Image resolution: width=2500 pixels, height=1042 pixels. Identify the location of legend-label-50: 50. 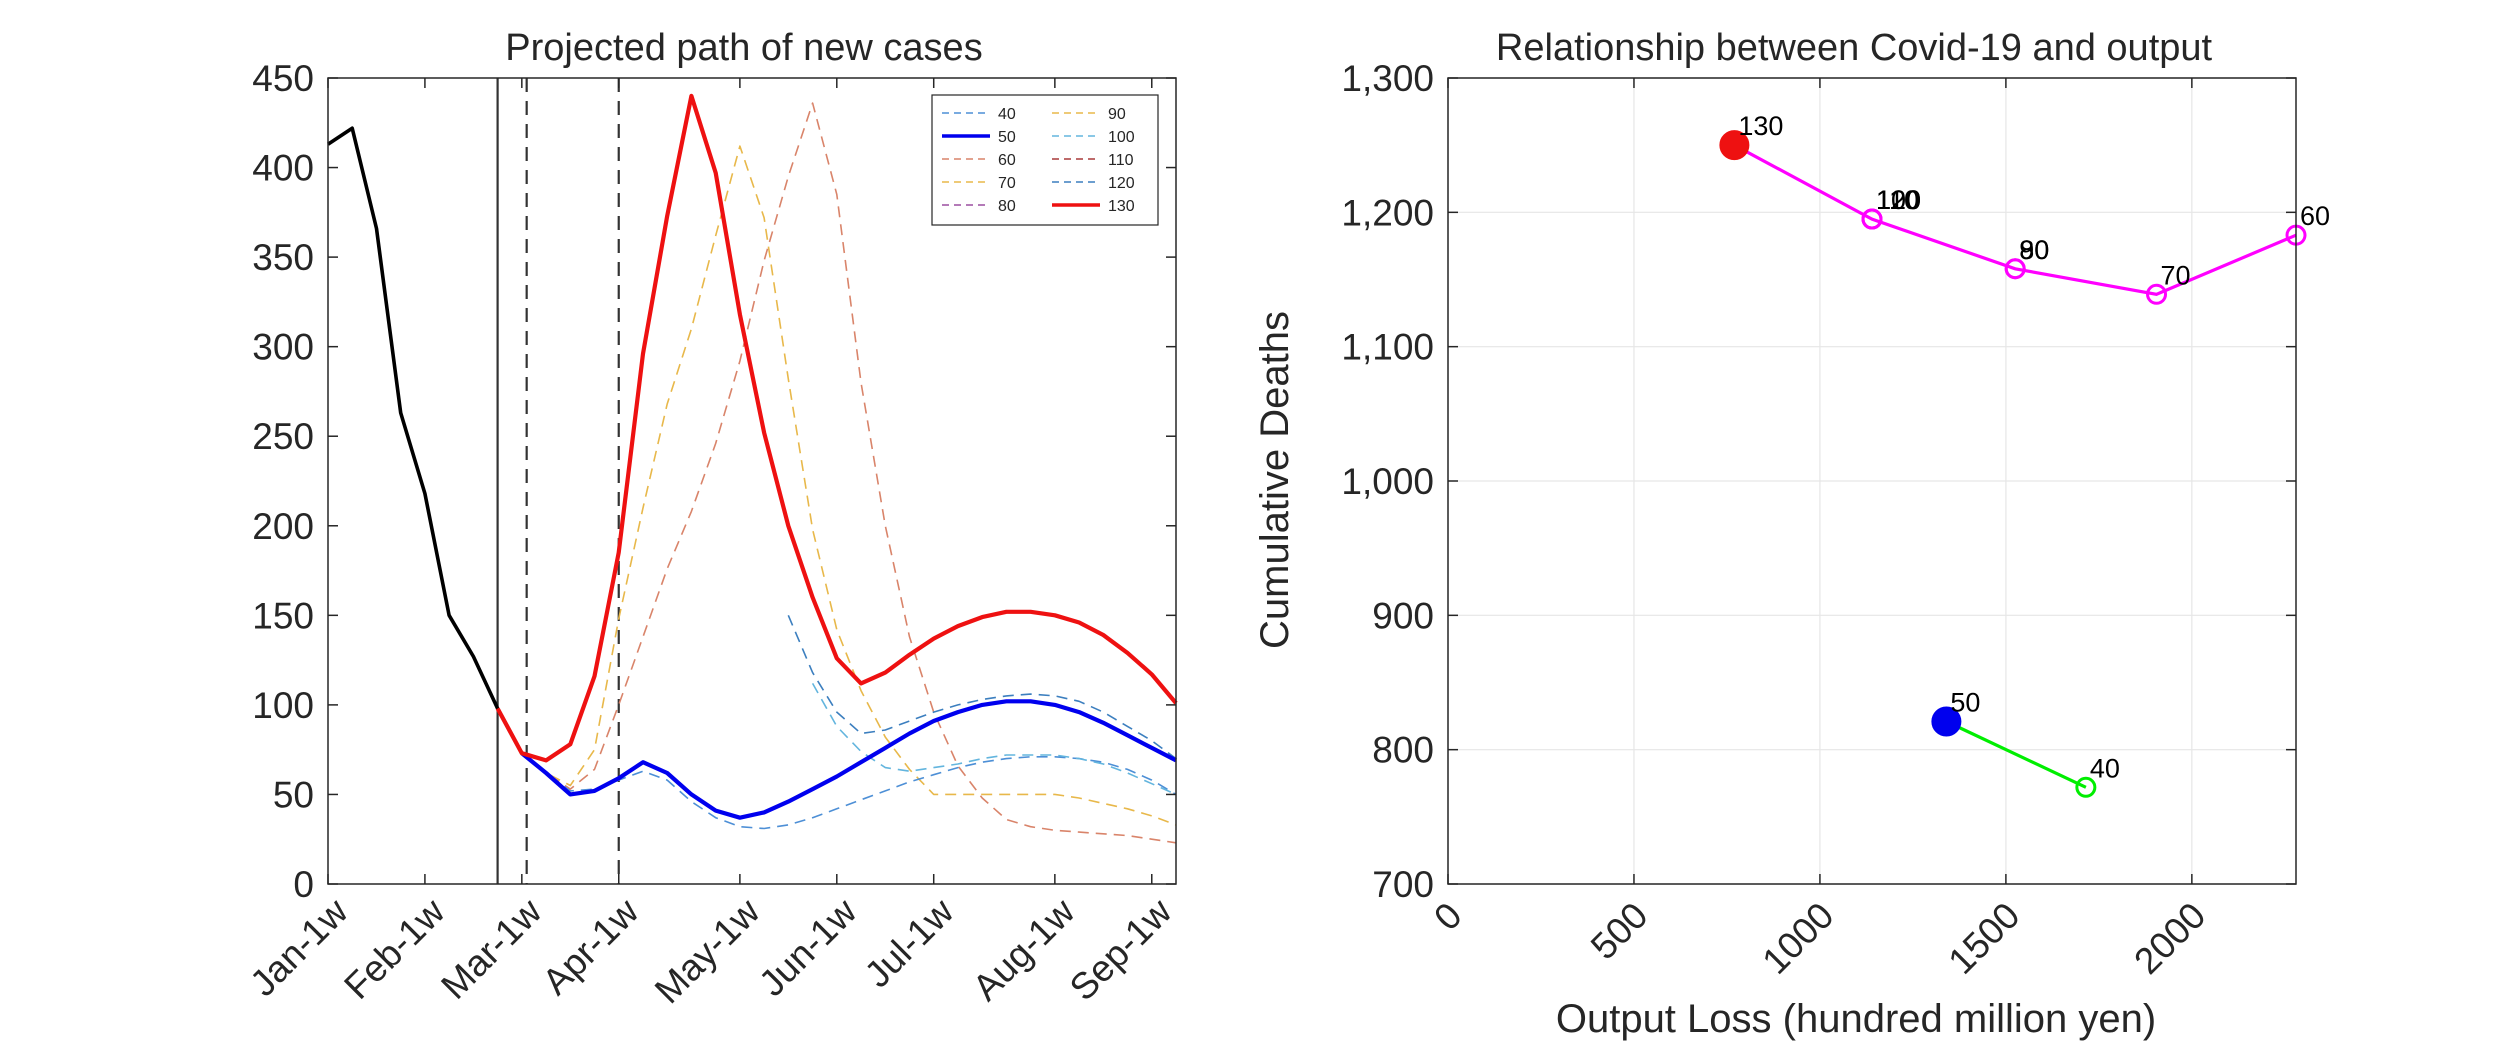
(1007, 137).